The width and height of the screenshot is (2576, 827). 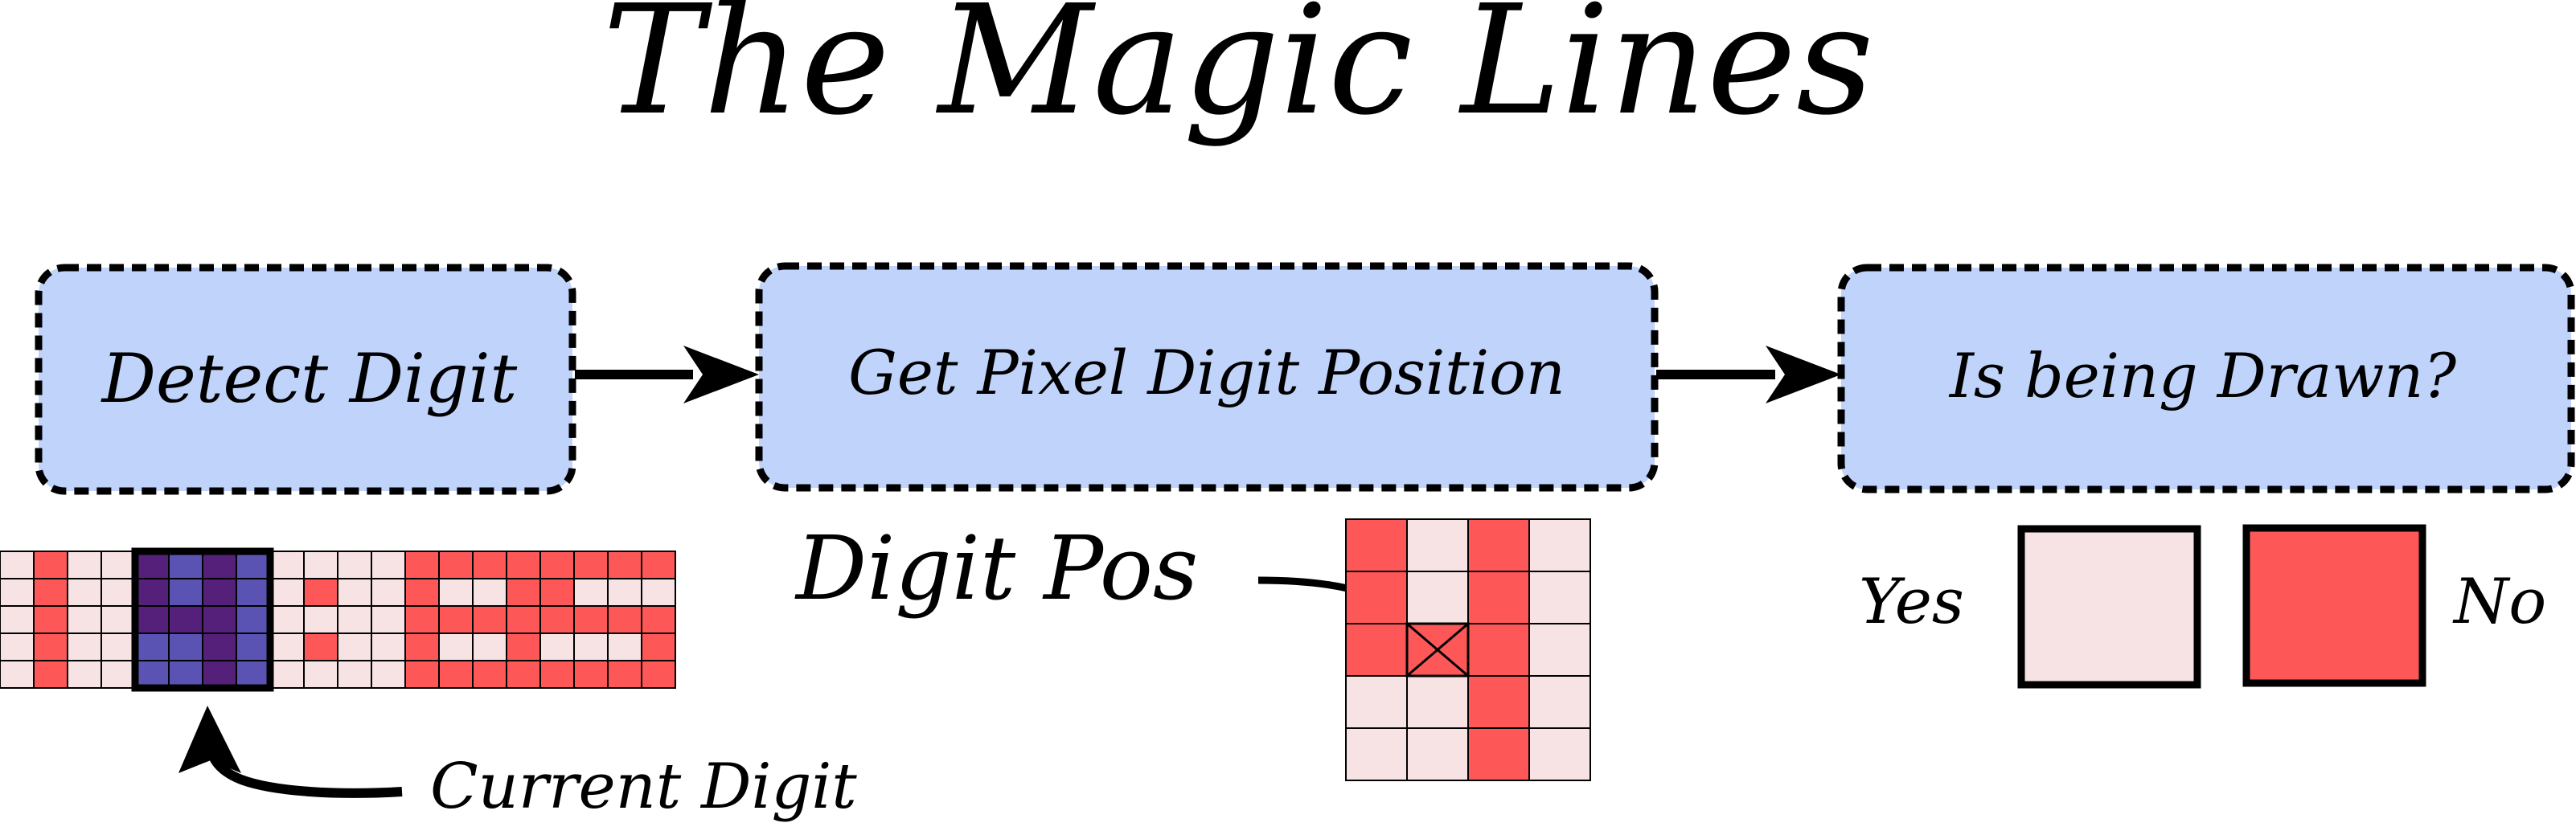 What do you see at coordinates (721, 374) in the screenshot?
I see `flow-arrow-1-head` at bounding box center [721, 374].